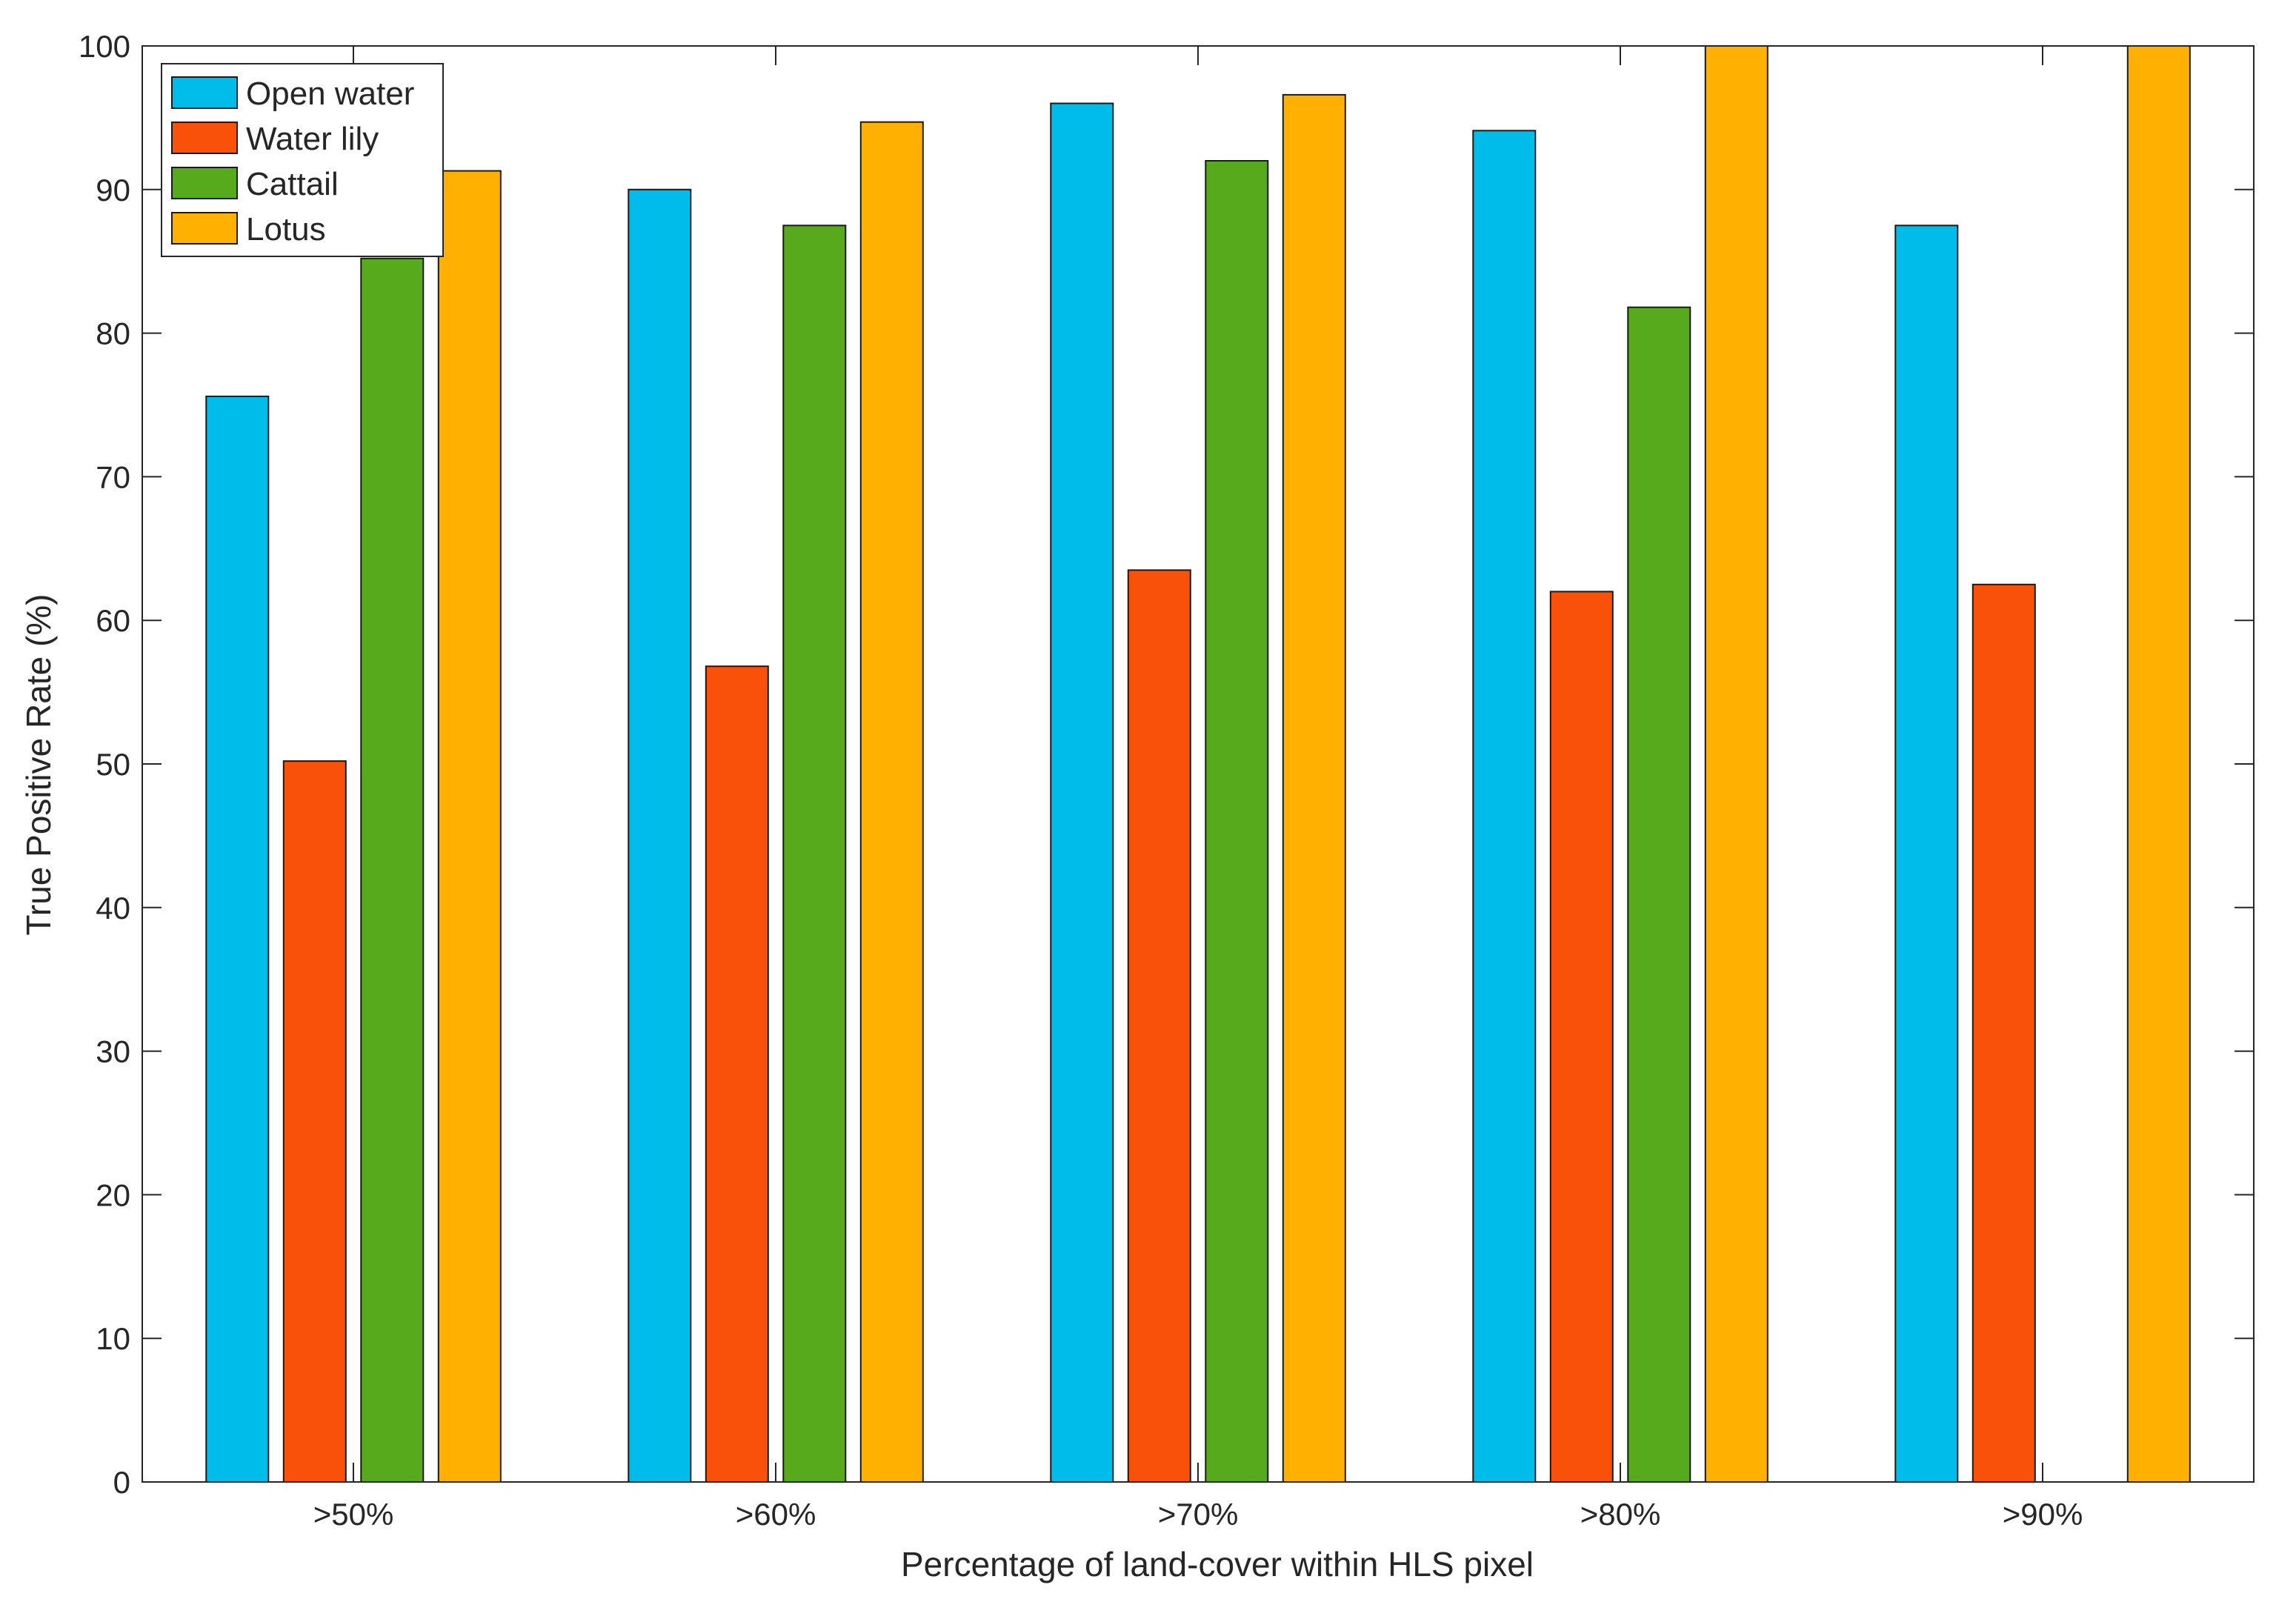  I want to click on y-tick-label: 90, so click(113, 190).